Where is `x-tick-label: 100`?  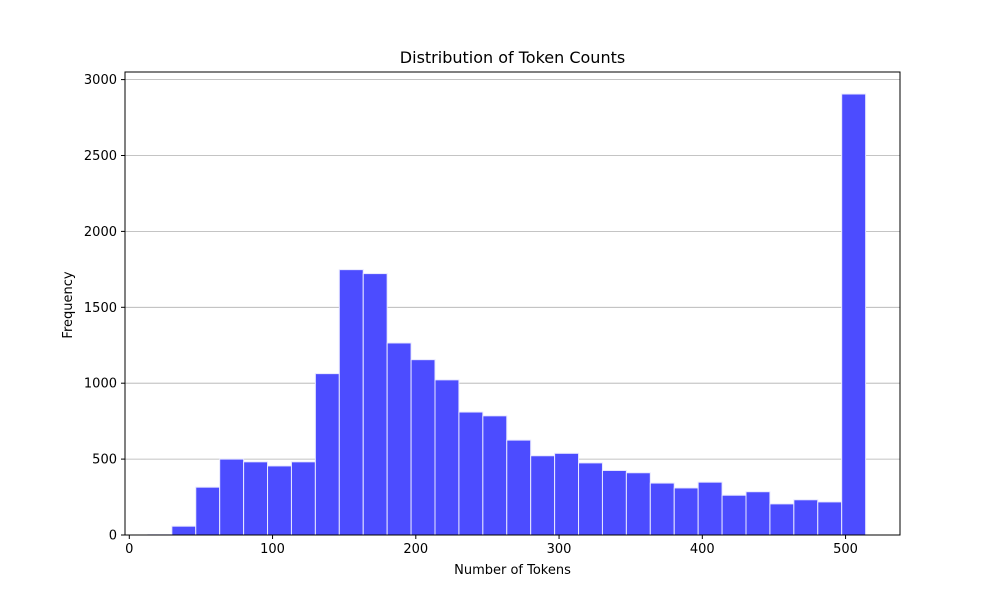 x-tick-label: 100 is located at coordinates (272, 549).